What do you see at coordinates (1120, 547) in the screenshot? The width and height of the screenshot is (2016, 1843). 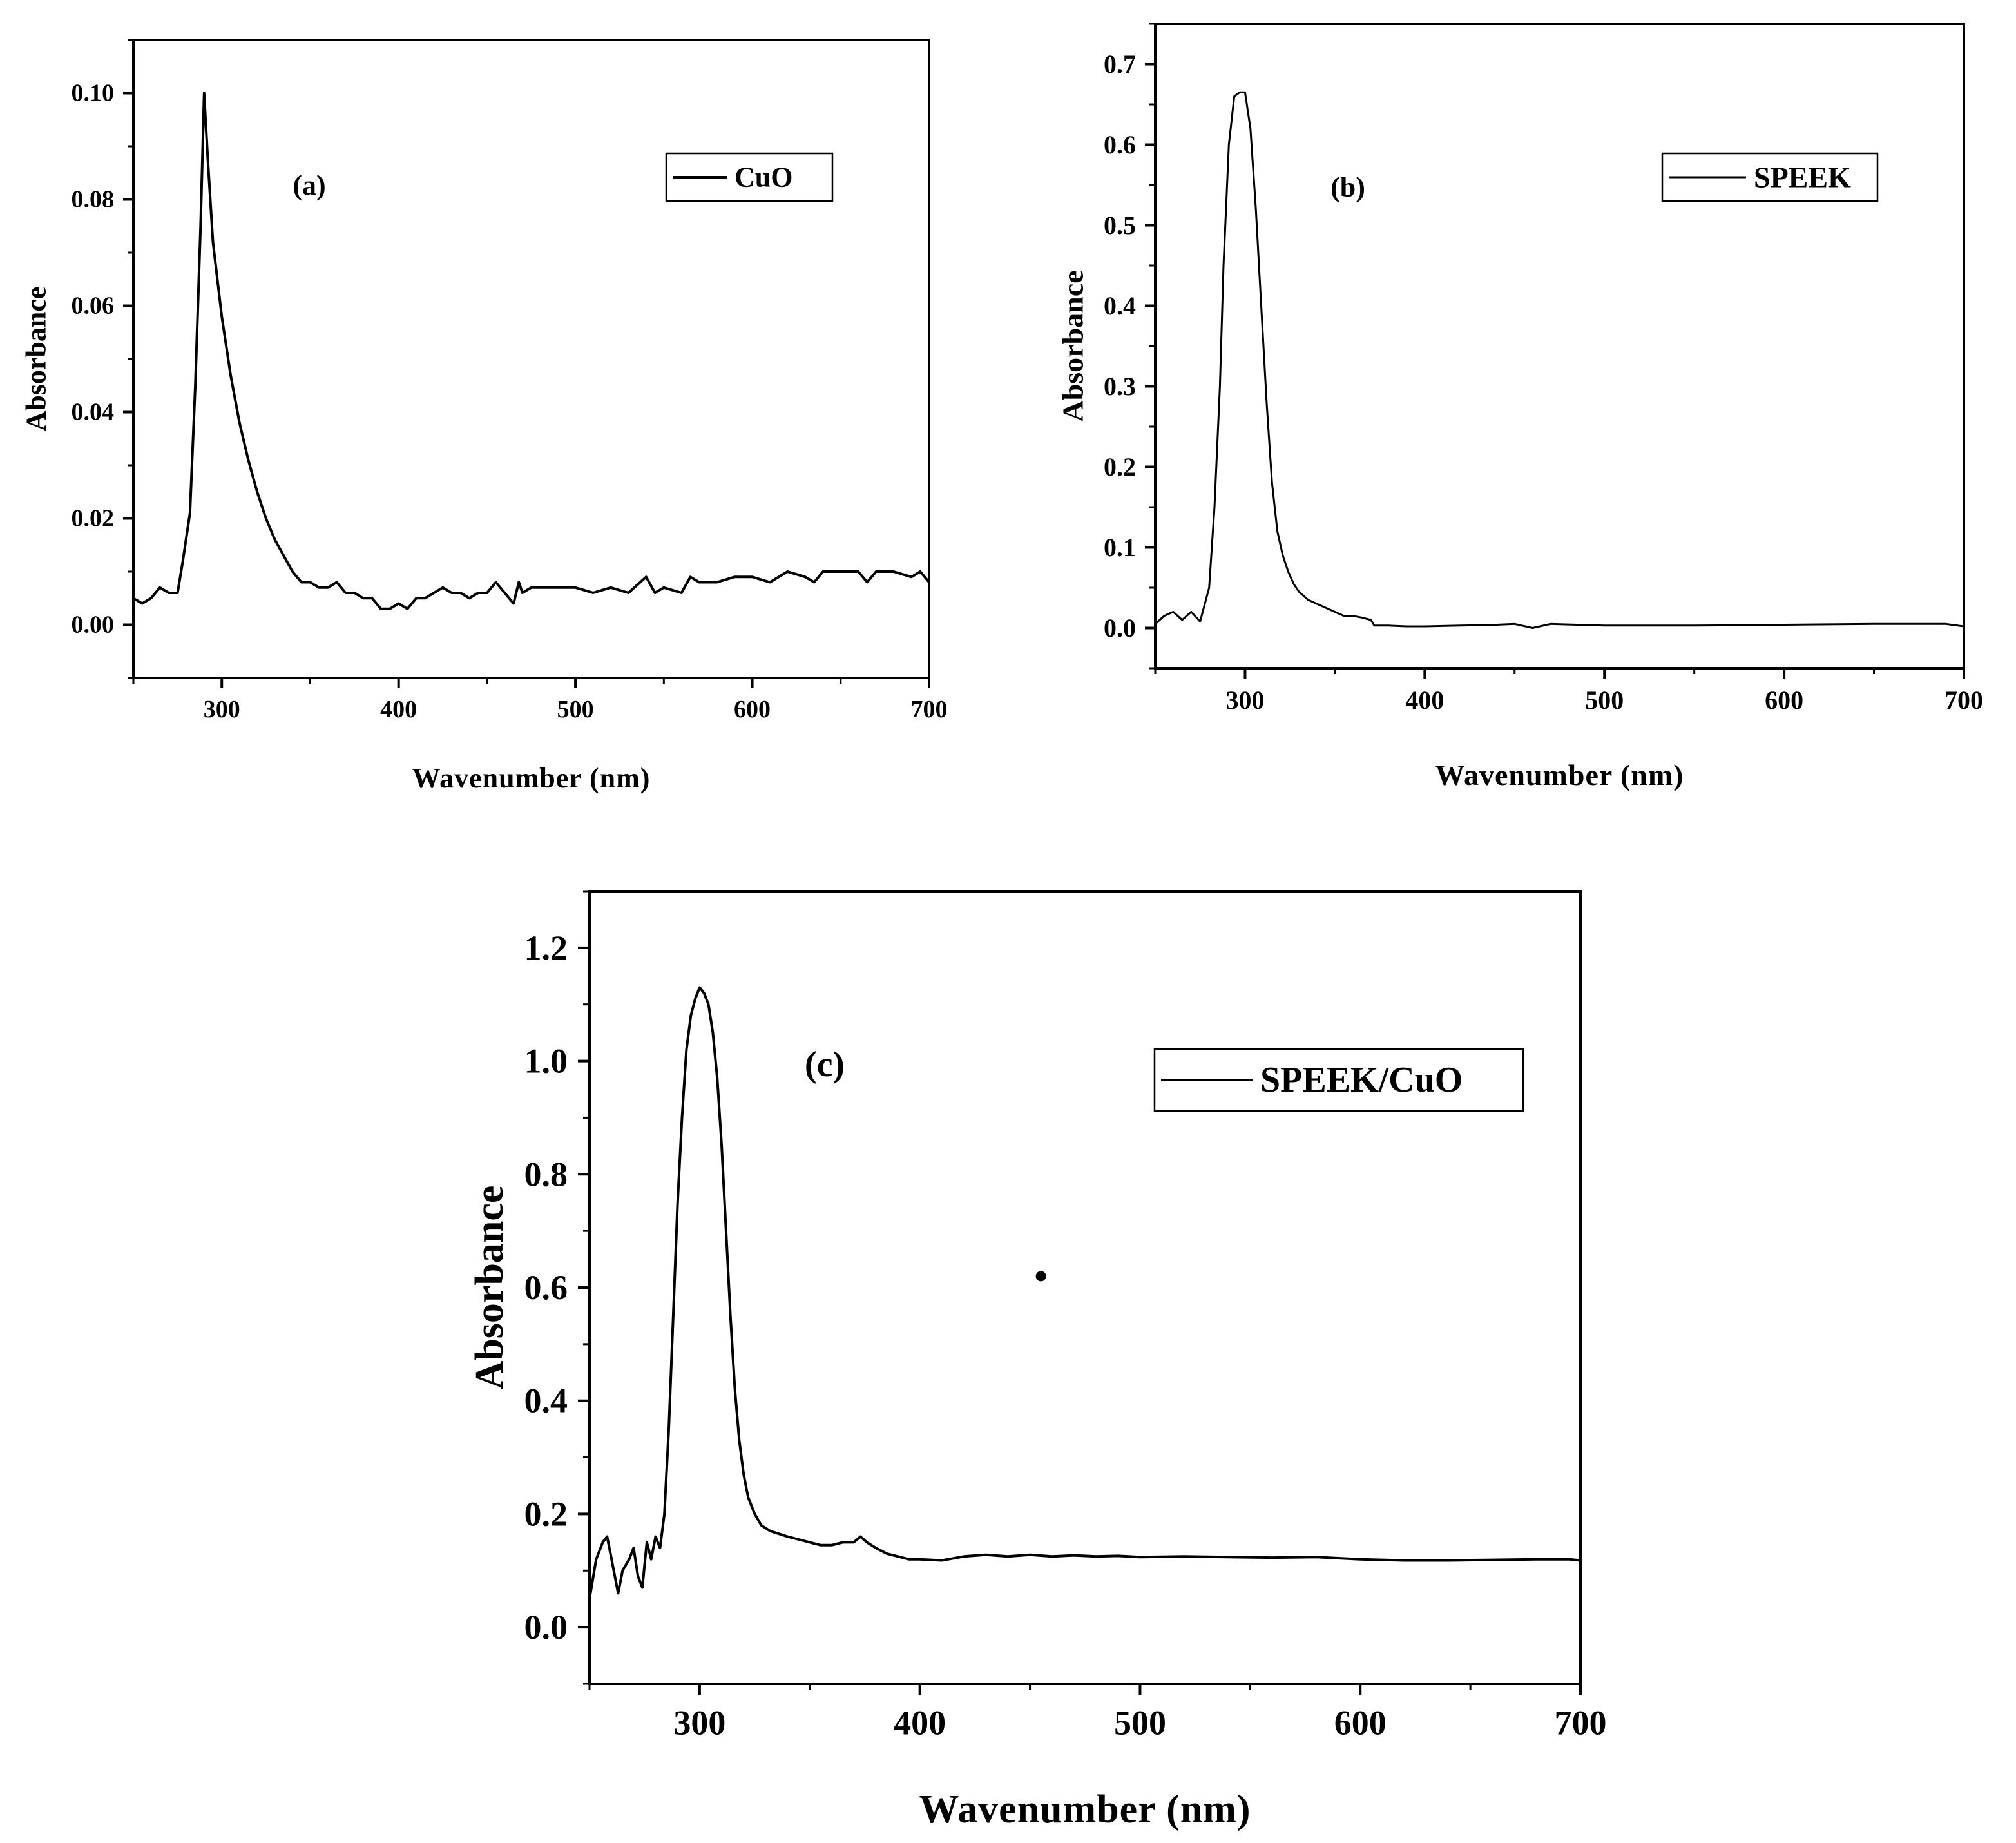 I see `y-tick-label: 0.1` at bounding box center [1120, 547].